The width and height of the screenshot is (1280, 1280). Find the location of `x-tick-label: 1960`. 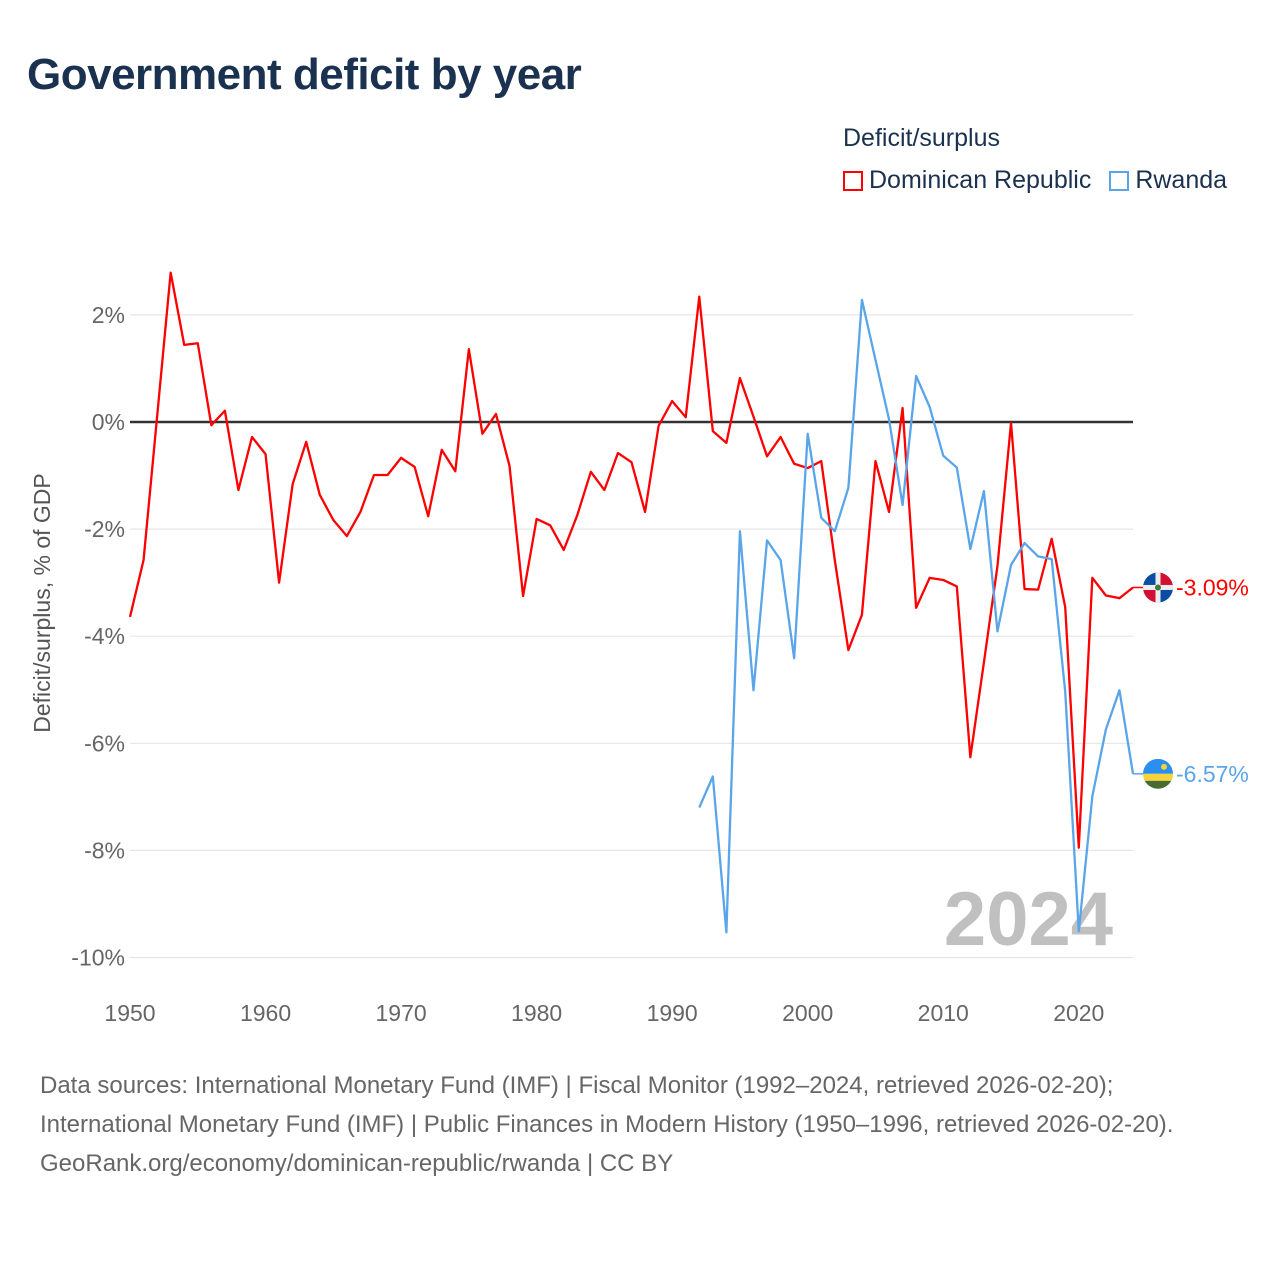

x-tick-label: 1960 is located at coordinates (265, 1013).